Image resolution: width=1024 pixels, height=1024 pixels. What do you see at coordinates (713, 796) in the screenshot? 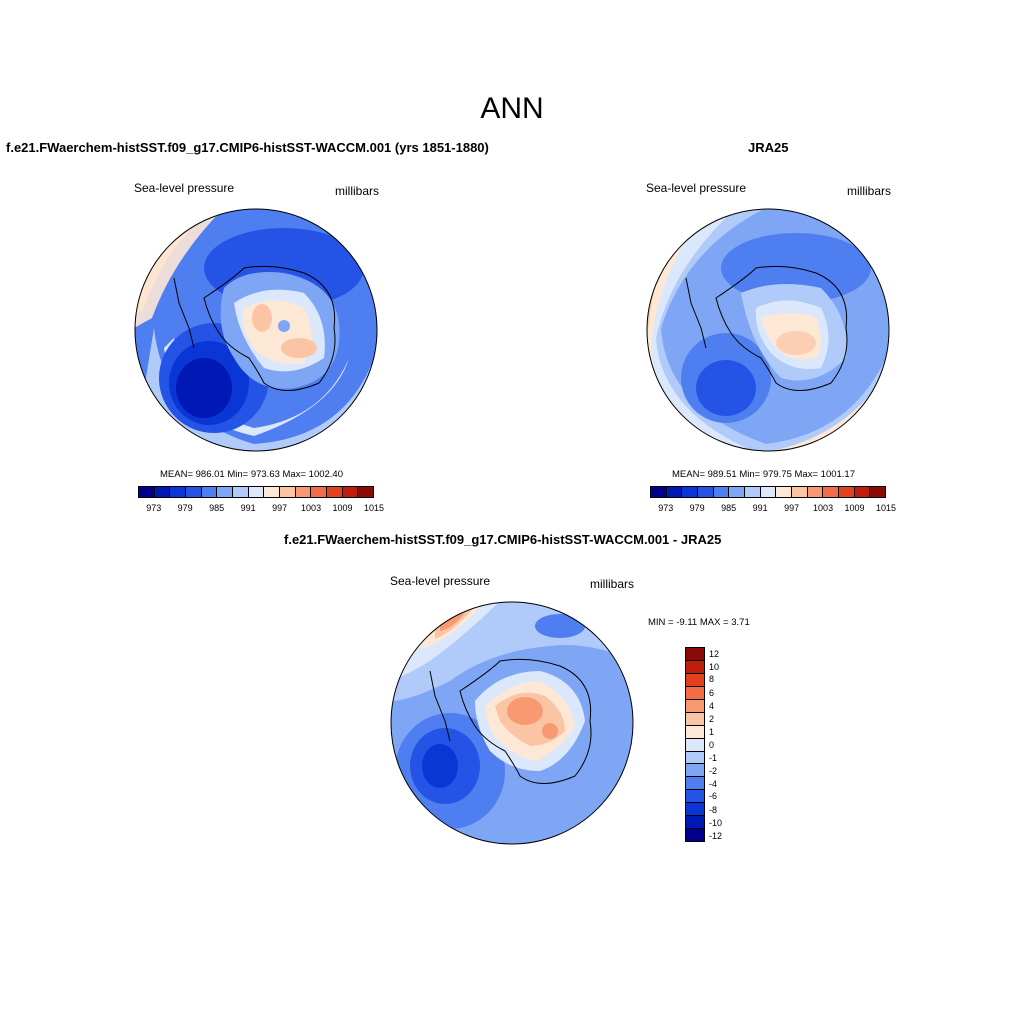
I see `colorbar-tick-label: -6` at bounding box center [713, 796].